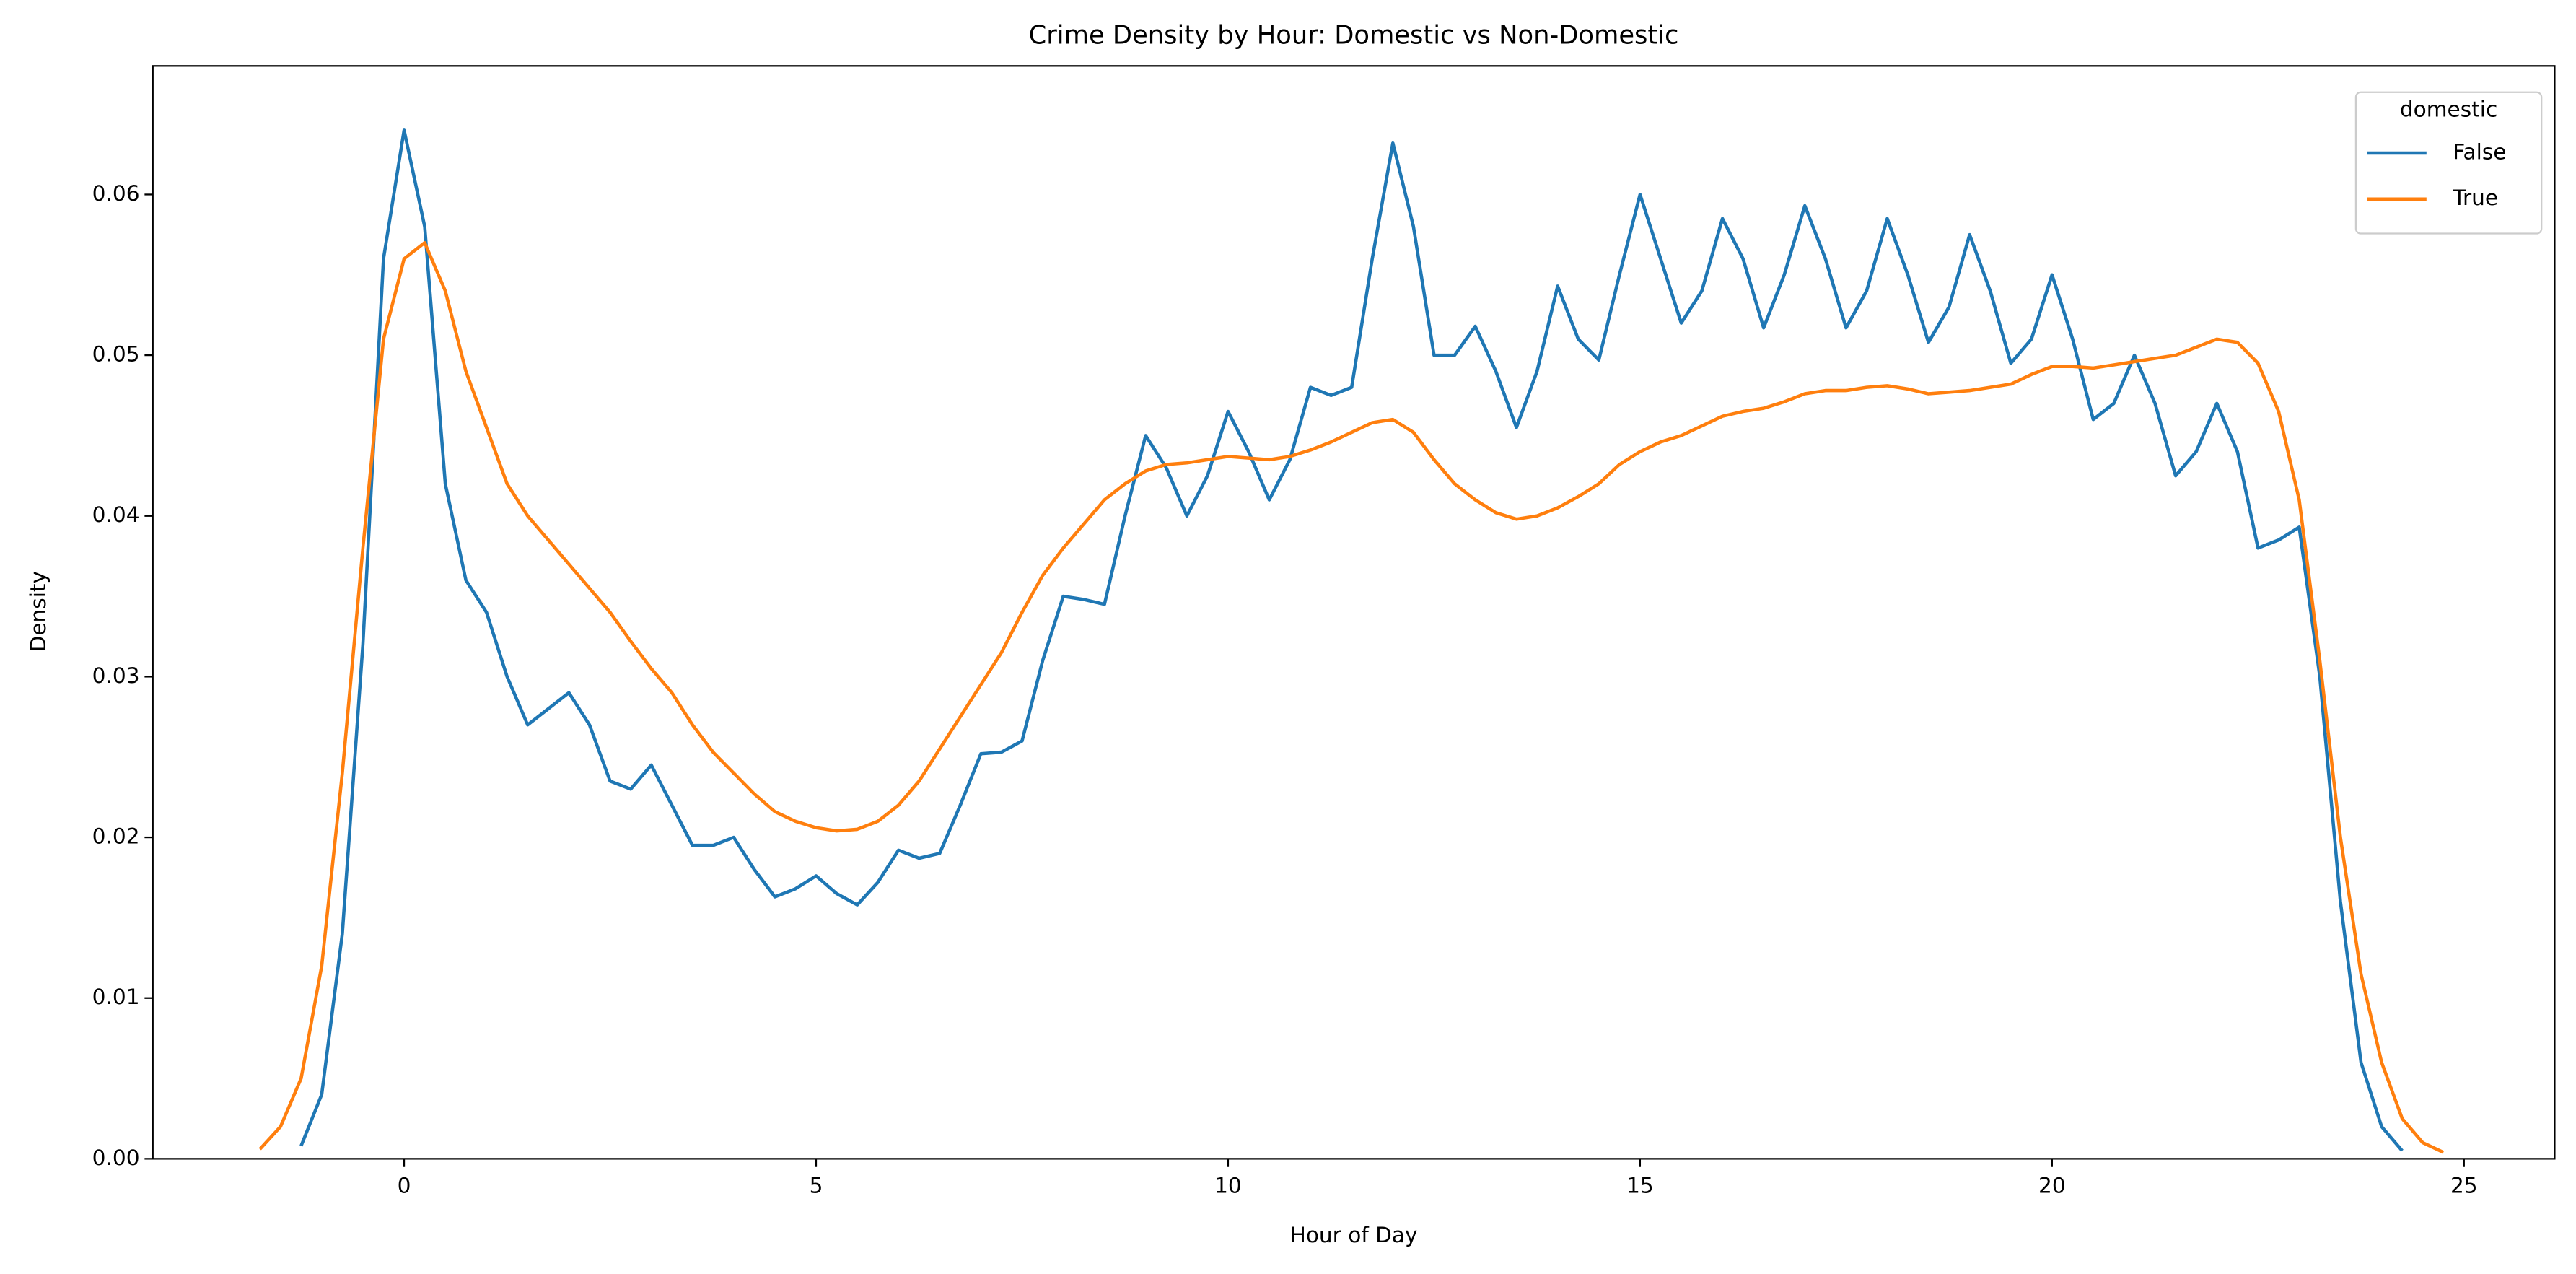 The height and width of the screenshot is (1274, 2576). What do you see at coordinates (116, 514) in the screenshot?
I see `y-tick-label: 0.04` at bounding box center [116, 514].